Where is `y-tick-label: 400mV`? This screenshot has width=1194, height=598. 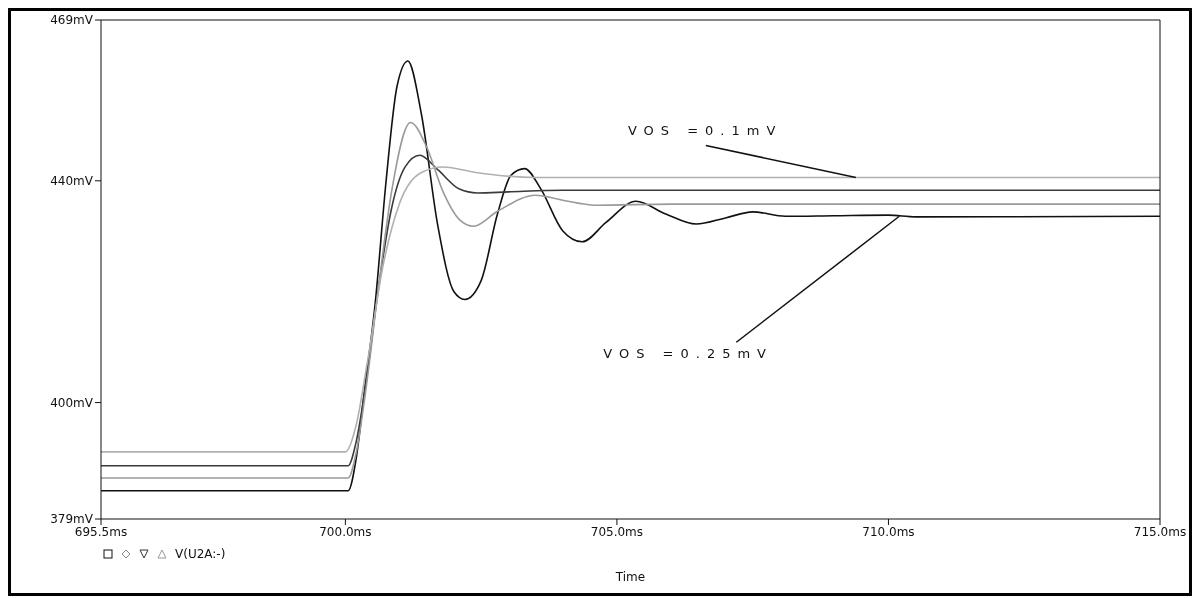
y-tick-label: 400mV is located at coordinates (72, 402).